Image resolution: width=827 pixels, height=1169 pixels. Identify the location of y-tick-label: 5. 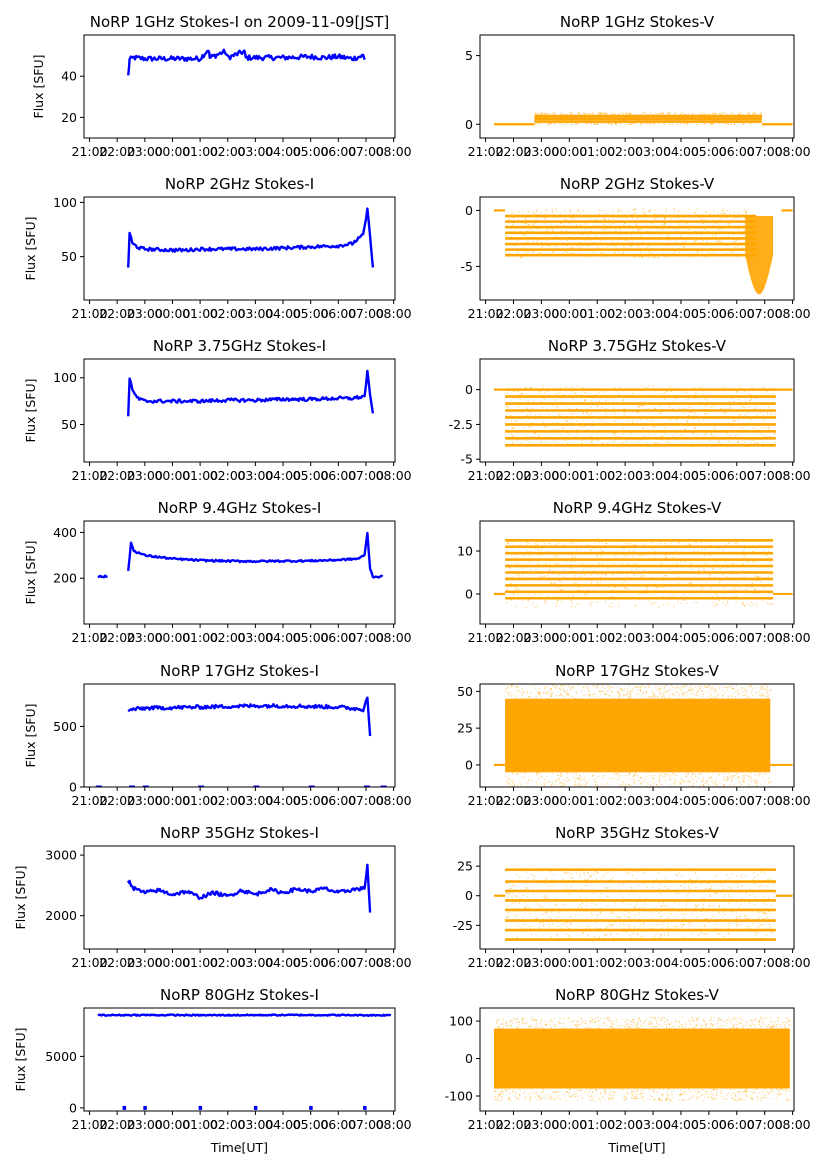
(469, 55).